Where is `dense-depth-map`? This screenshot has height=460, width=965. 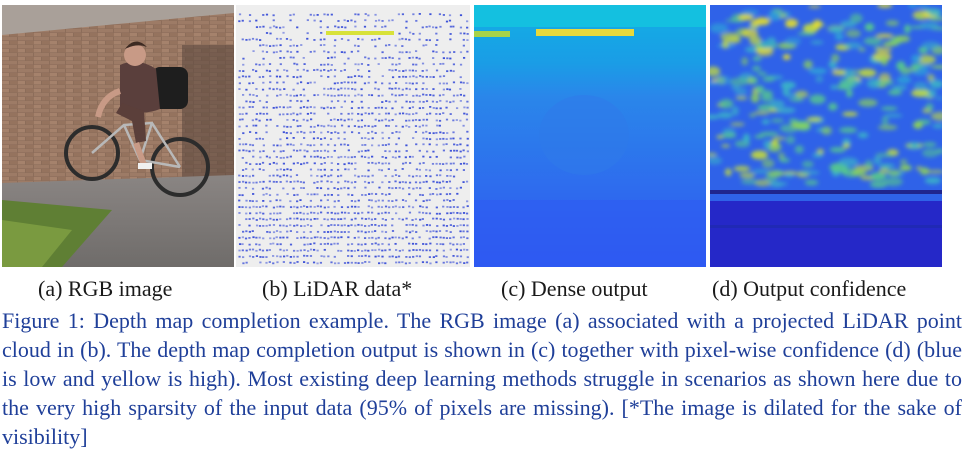
dense-depth-map is located at coordinates (590, 136).